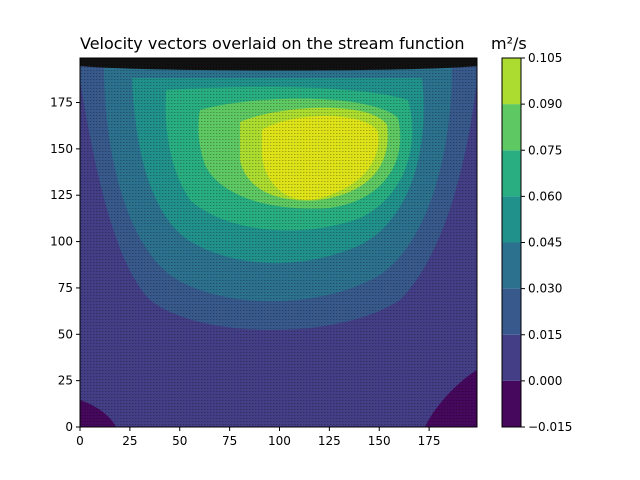 The width and height of the screenshot is (640, 480). Describe the element at coordinates (129, 441) in the screenshot. I see `x-tick-label: 25` at that location.